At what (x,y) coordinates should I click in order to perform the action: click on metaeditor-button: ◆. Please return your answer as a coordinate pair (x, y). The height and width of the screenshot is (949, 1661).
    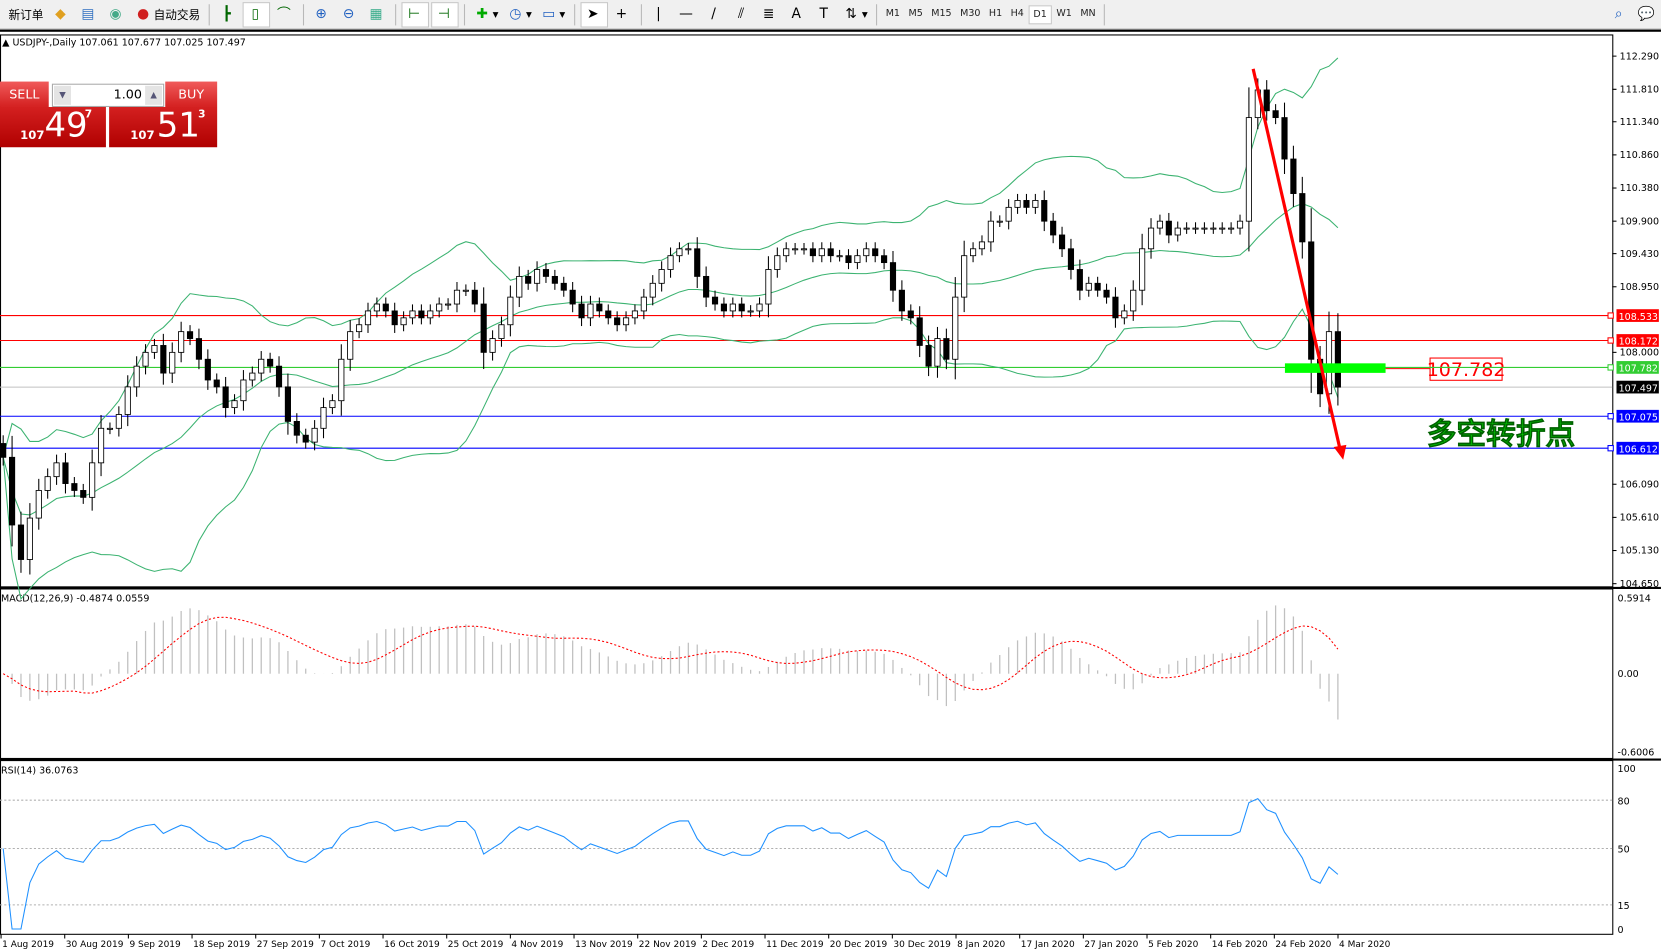
    Looking at the image, I should click on (61, 14).